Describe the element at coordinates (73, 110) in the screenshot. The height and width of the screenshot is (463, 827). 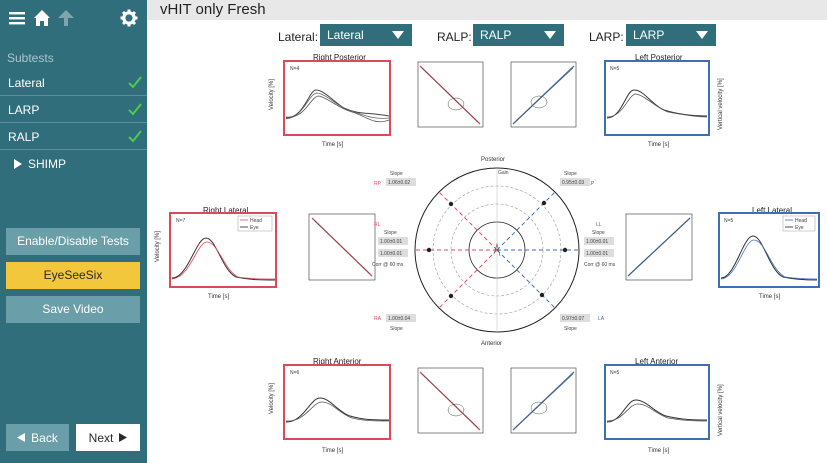
I see `subtest-item-larp: LARP` at that location.